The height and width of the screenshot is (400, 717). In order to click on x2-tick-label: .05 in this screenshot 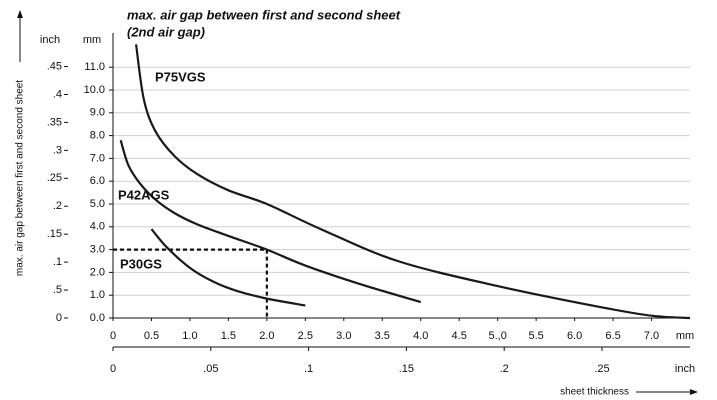, I will do `click(210, 369)`.